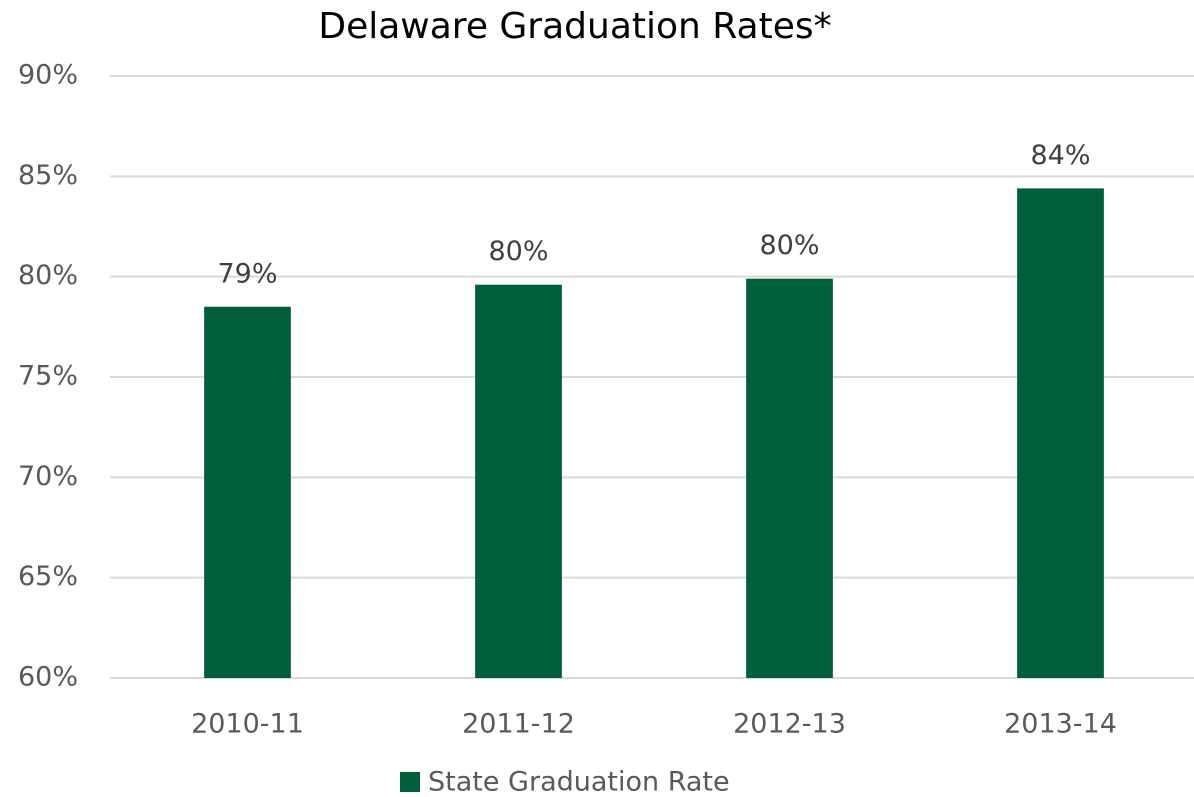 The image size is (1194, 797). I want to click on y-tick-label: 80%, so click(48, 275).